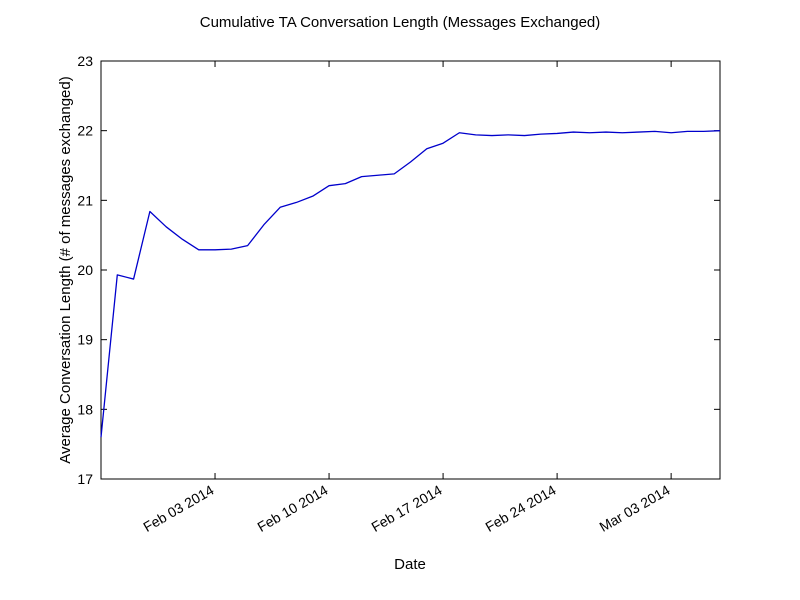 Image resolution: width=800 pixels, height=600 pixels. I want to click on x-tick-label: Feb 24 2014, so click(521, 508).